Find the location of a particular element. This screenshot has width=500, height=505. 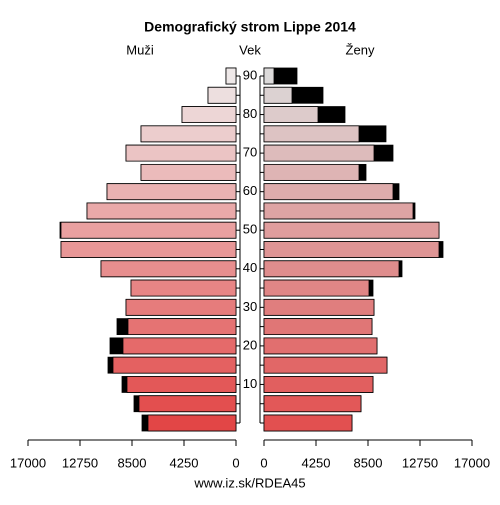

center-label: Vek is located at coordinates (250, 49).